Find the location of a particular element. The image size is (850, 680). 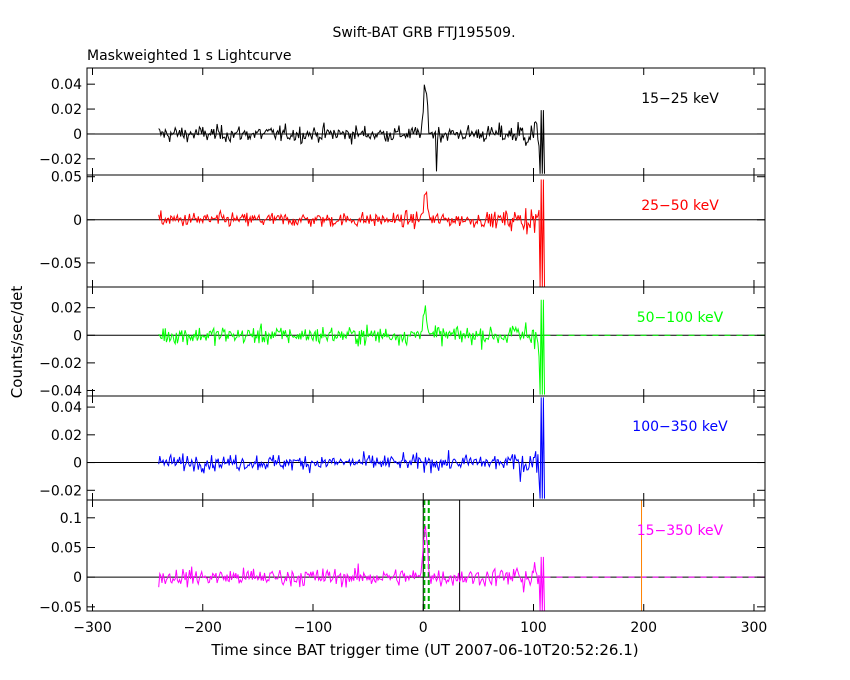

y-tick-label: 0.1 is located at coordinates (71, 519).